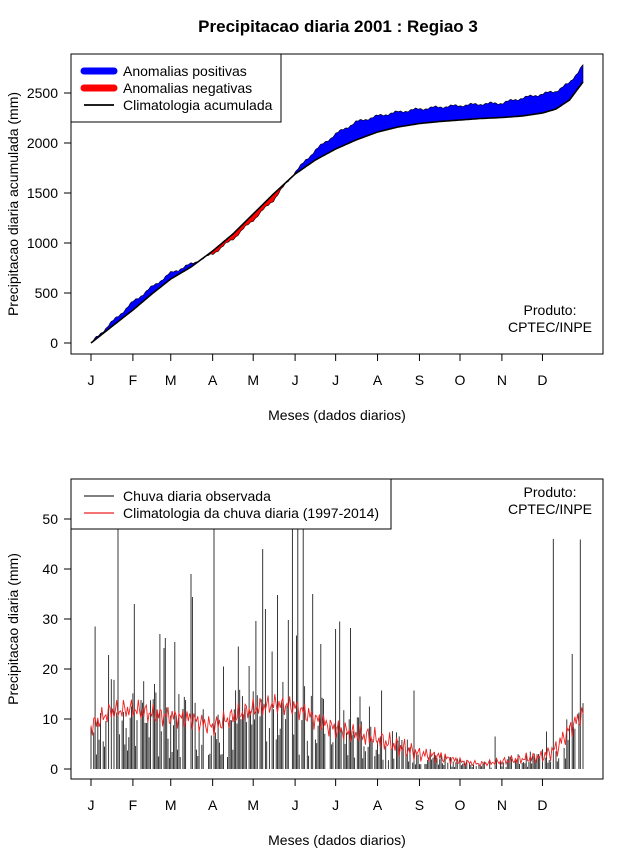  What do you see at coordinates (42, 243) in the screenshot?
I see `y-tick-label-2: 1000` at bounding box center [42, 243].